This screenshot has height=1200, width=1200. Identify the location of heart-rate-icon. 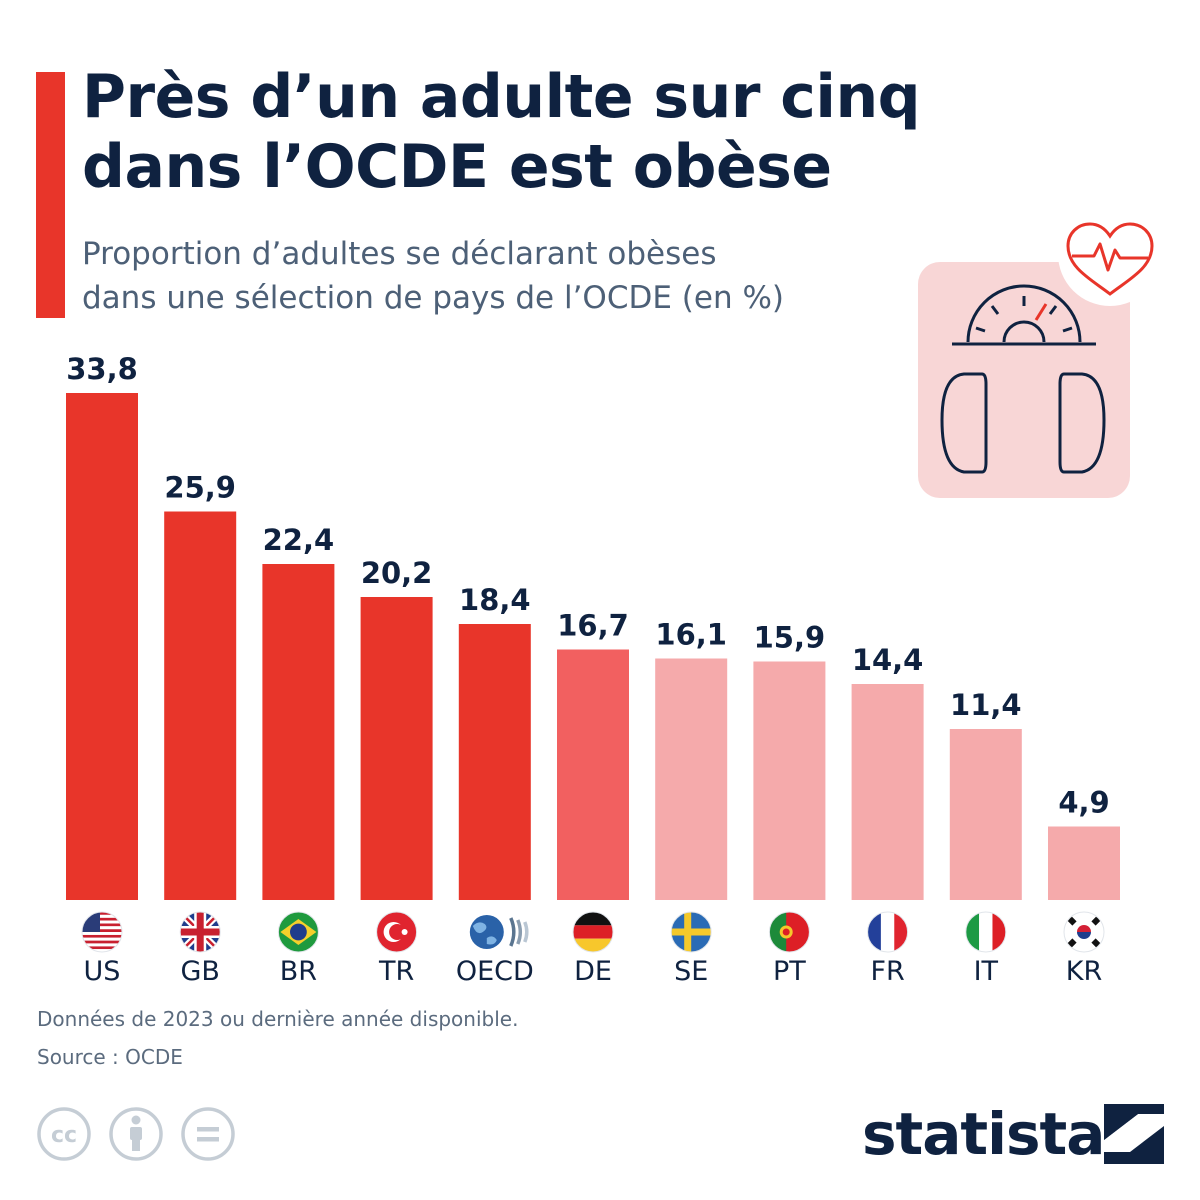
(1110, 259).